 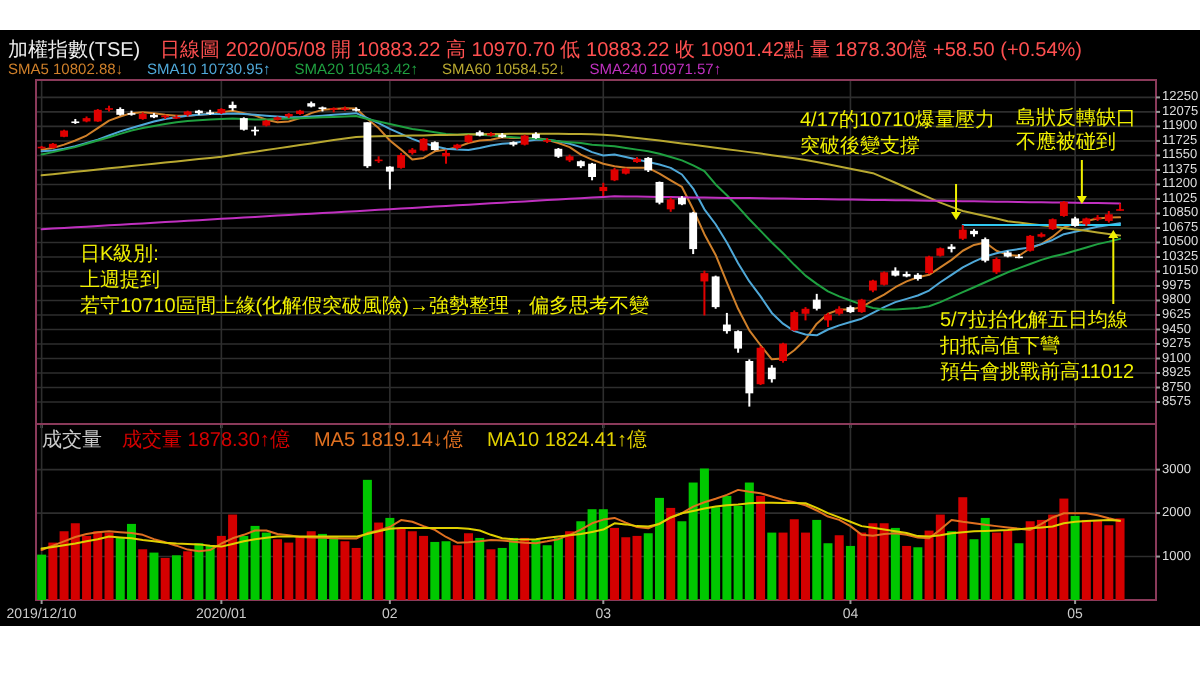 What do you see at coordinates (206, 440) in the screenshot?
I see `text: 成交量 1878.30↑億` at bounding box center [206, 440].